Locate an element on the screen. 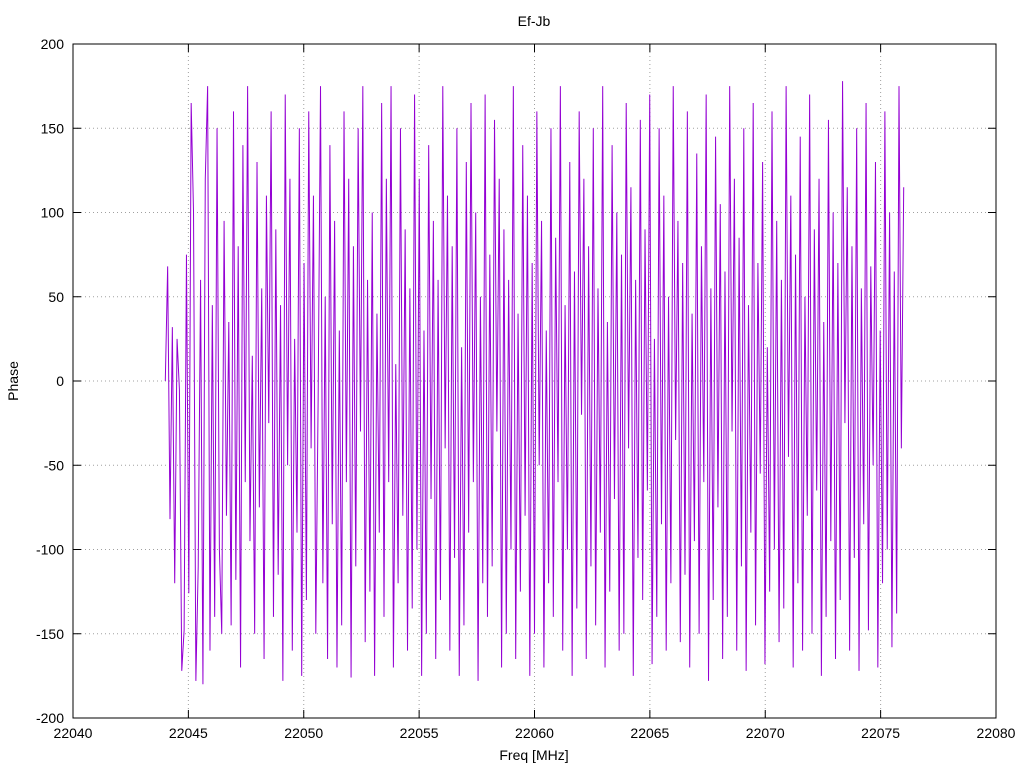  chart-title: Ef-Jb is located at coordinates (534, 21).